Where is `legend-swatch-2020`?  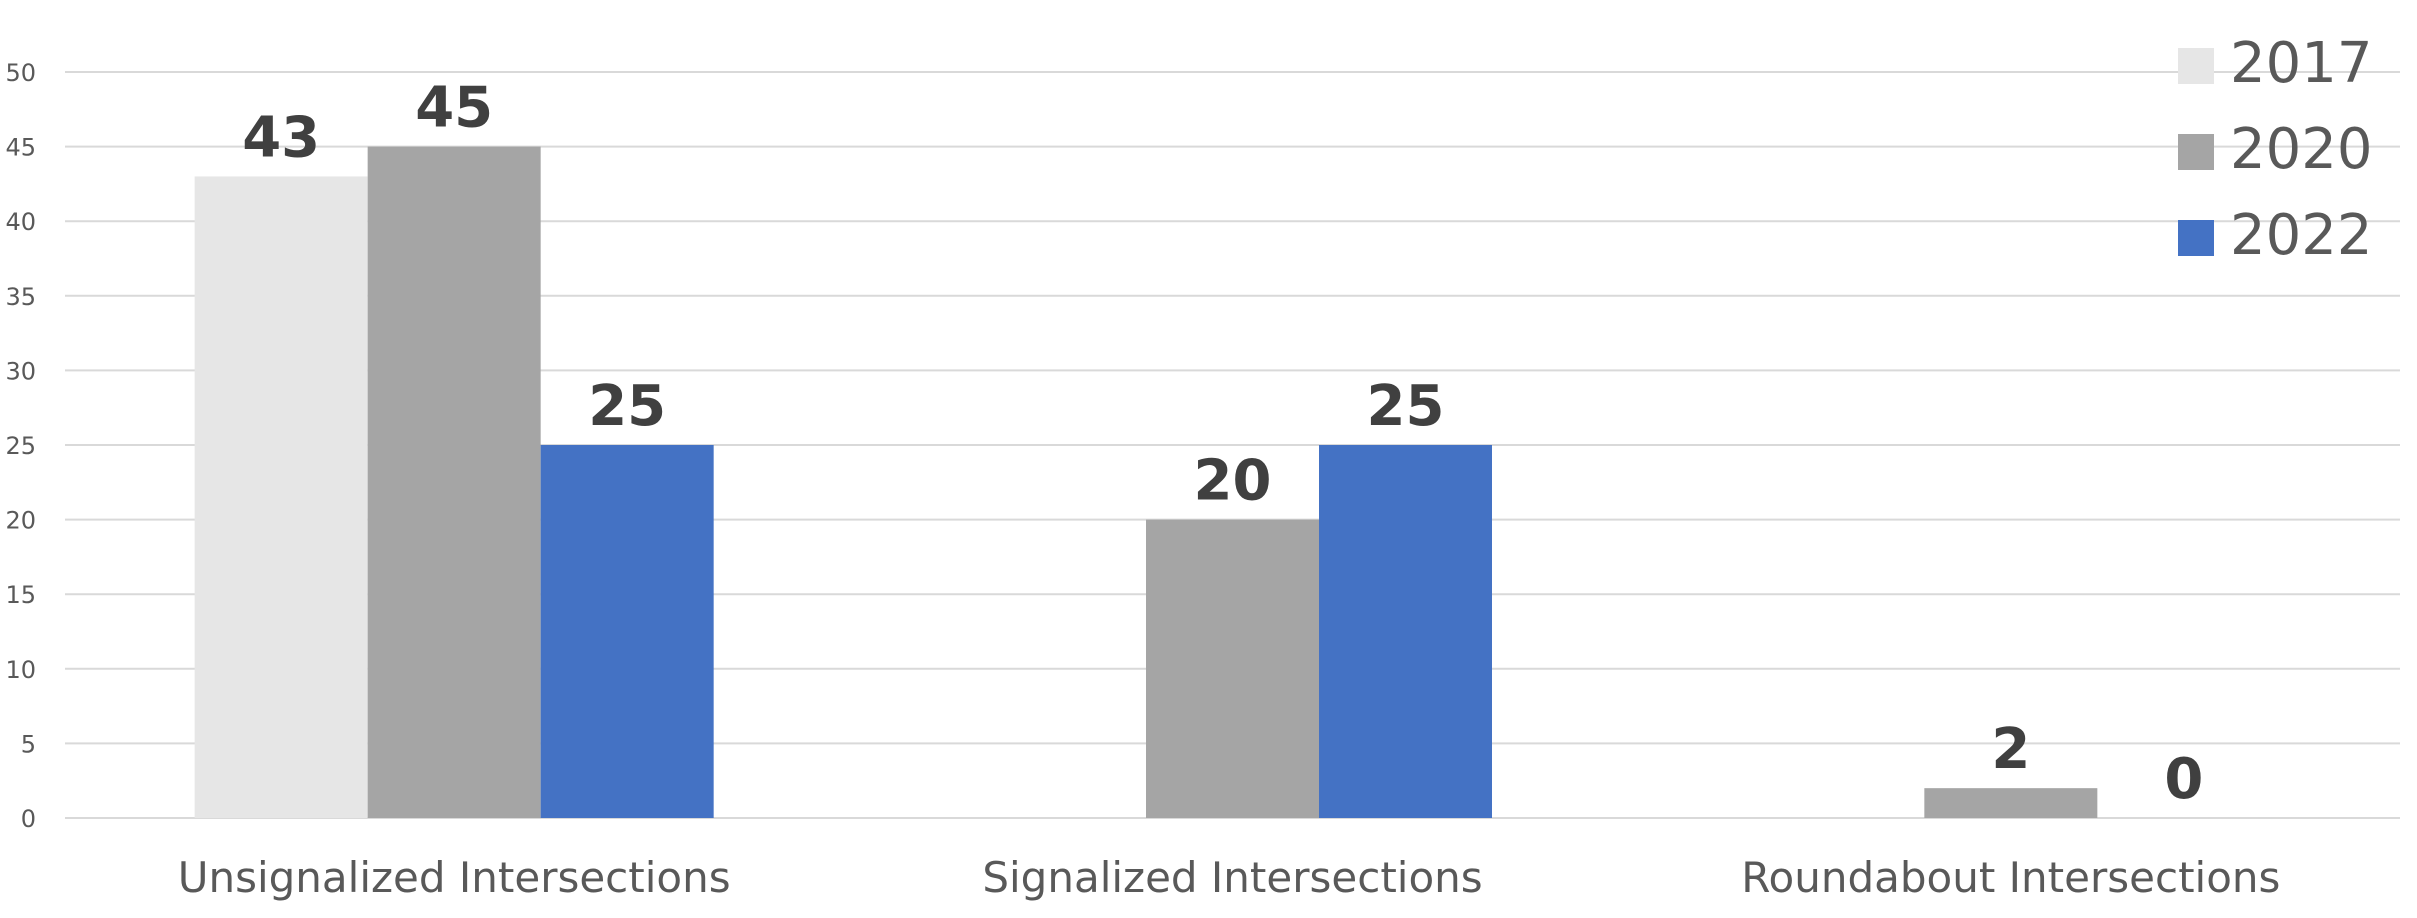 legend-swatch-2020 is located at coordinates (2196, 152).